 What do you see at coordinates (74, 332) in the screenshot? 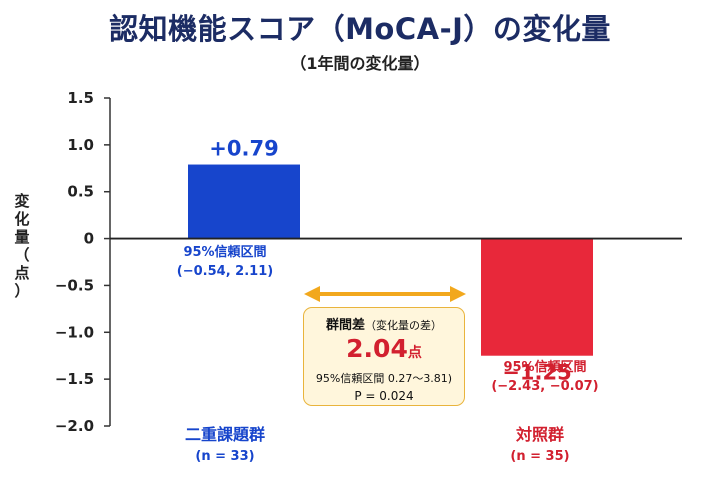
I see `y-tick-label: −1.0` at bounding box center [74, 332].